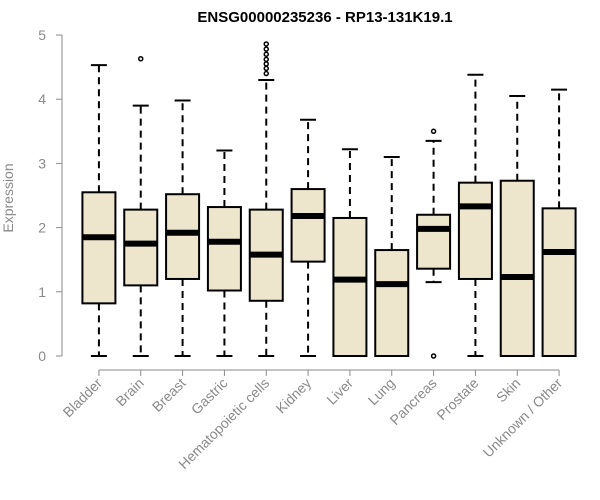  I want to click on box-lung, so click(392, 256).